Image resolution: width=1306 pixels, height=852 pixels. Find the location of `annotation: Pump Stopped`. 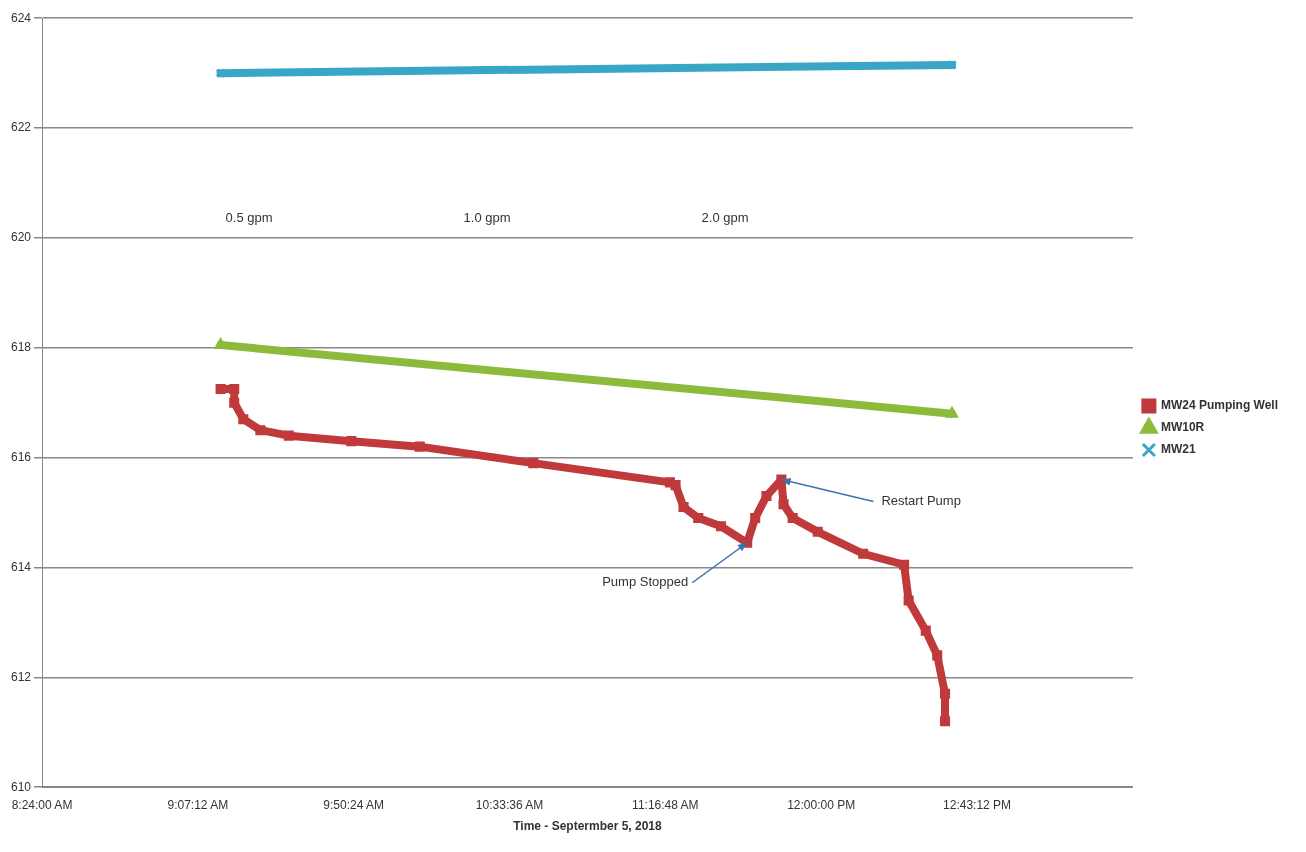

annotation: Pump Stopped is located at coordinates (645, 582).